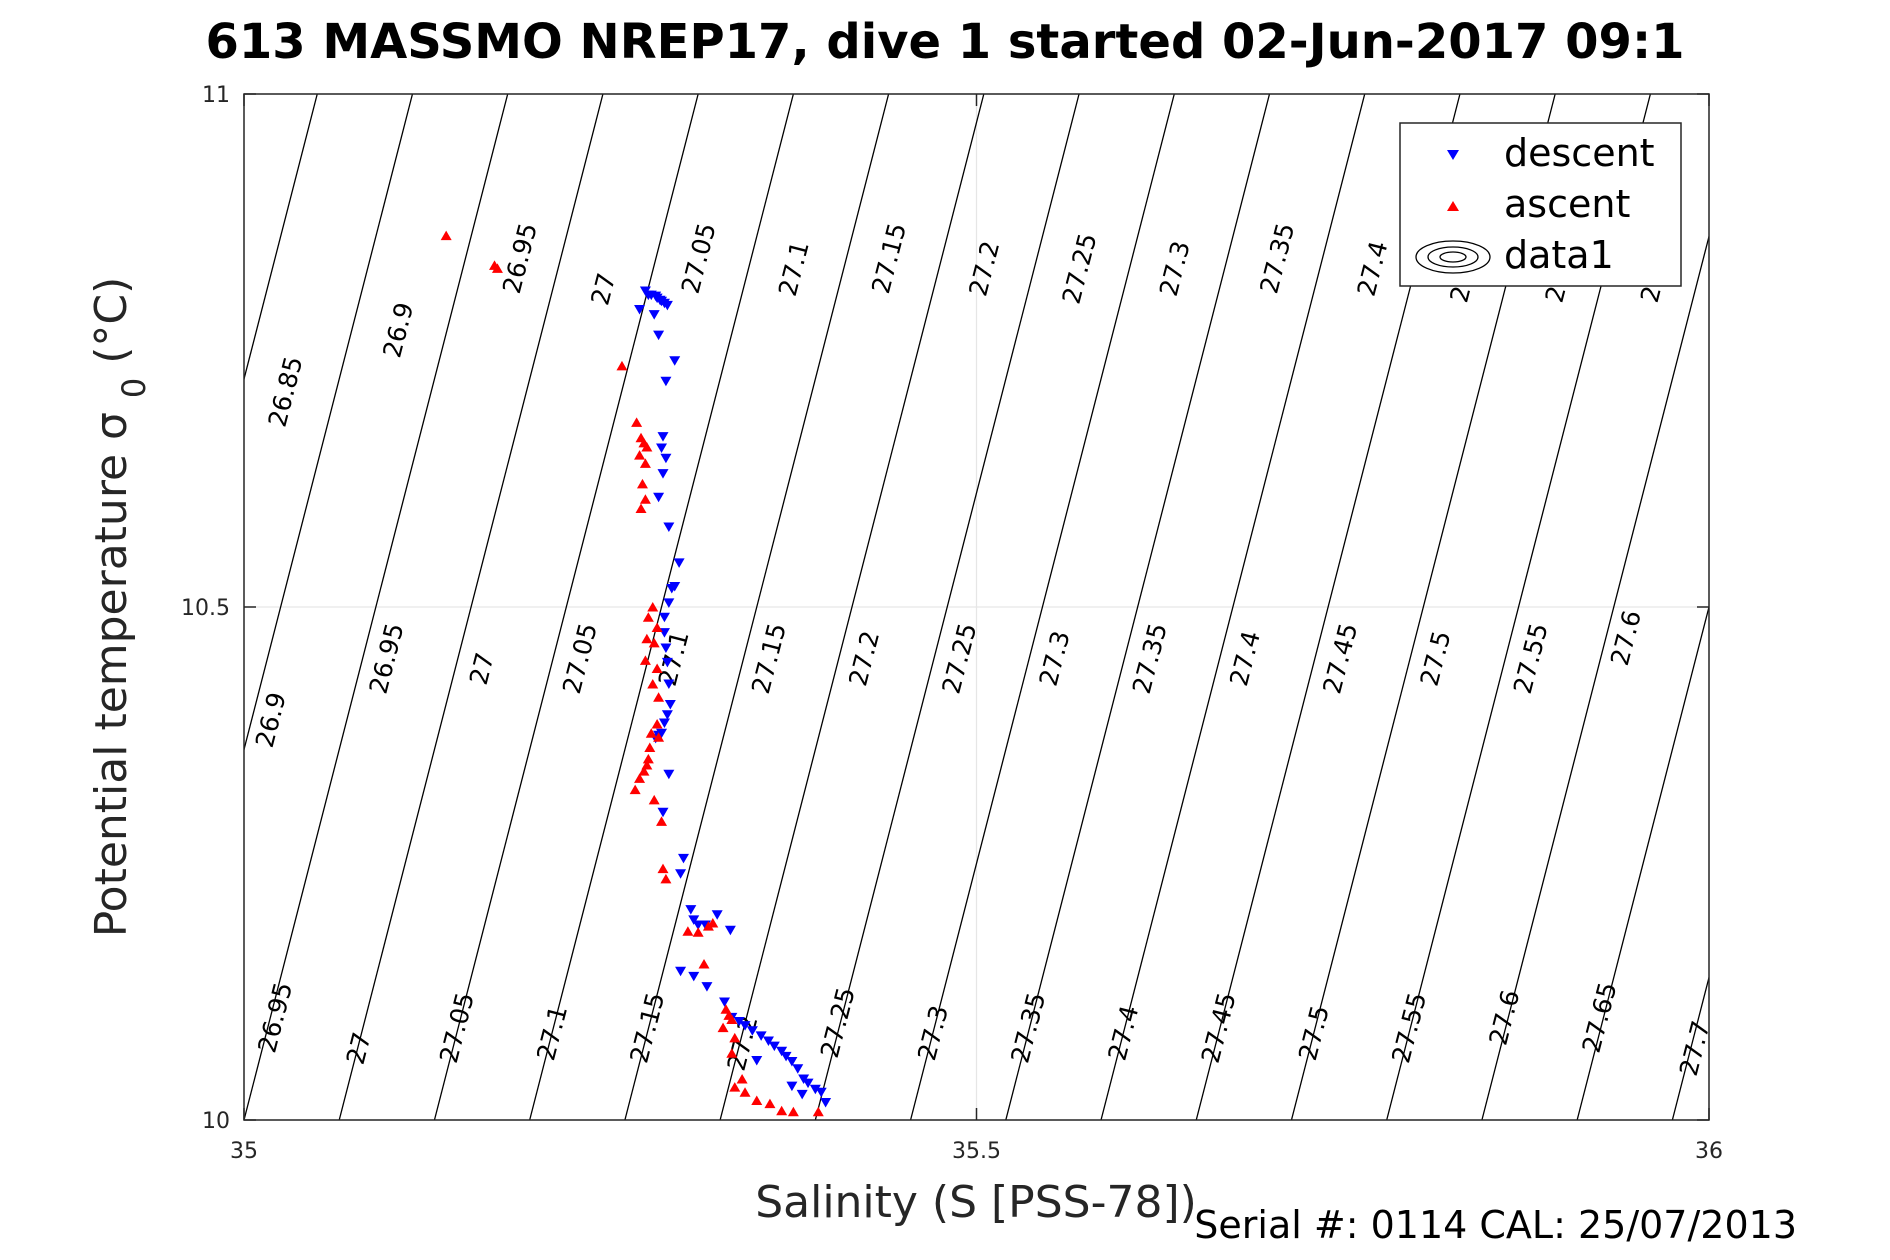 The width and height of the screenshot is (1890, 1260). I want to click on legend-data1-label: data1, so click(1559, 255).